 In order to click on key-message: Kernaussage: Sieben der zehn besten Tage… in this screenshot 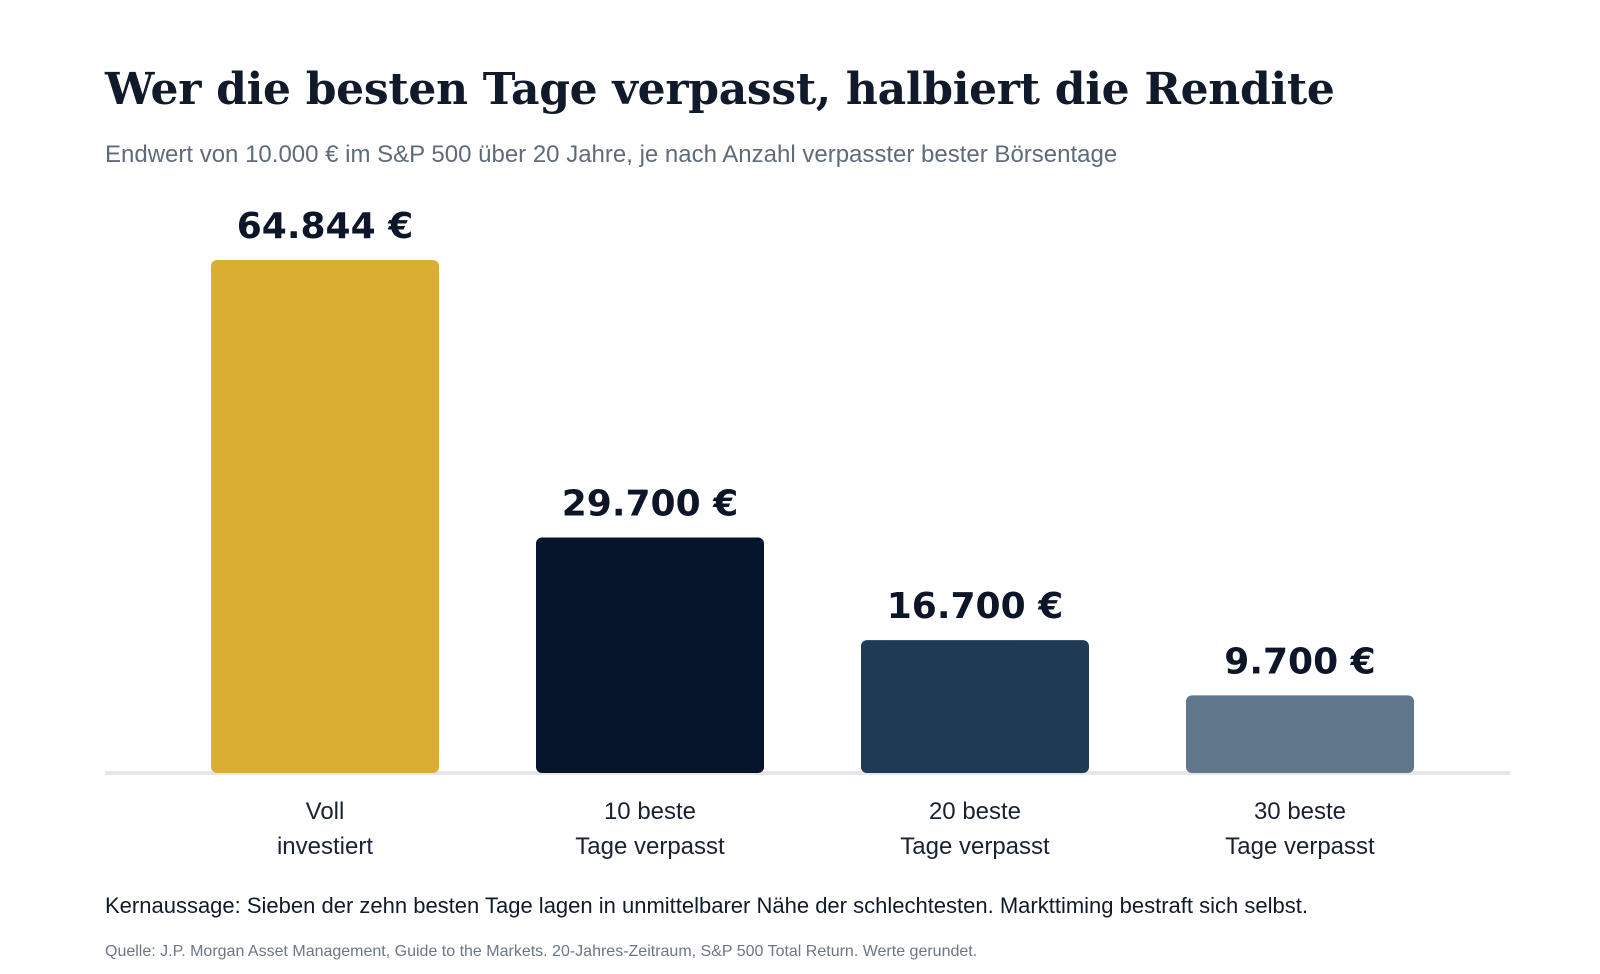, I will do `click(706, 905)`.